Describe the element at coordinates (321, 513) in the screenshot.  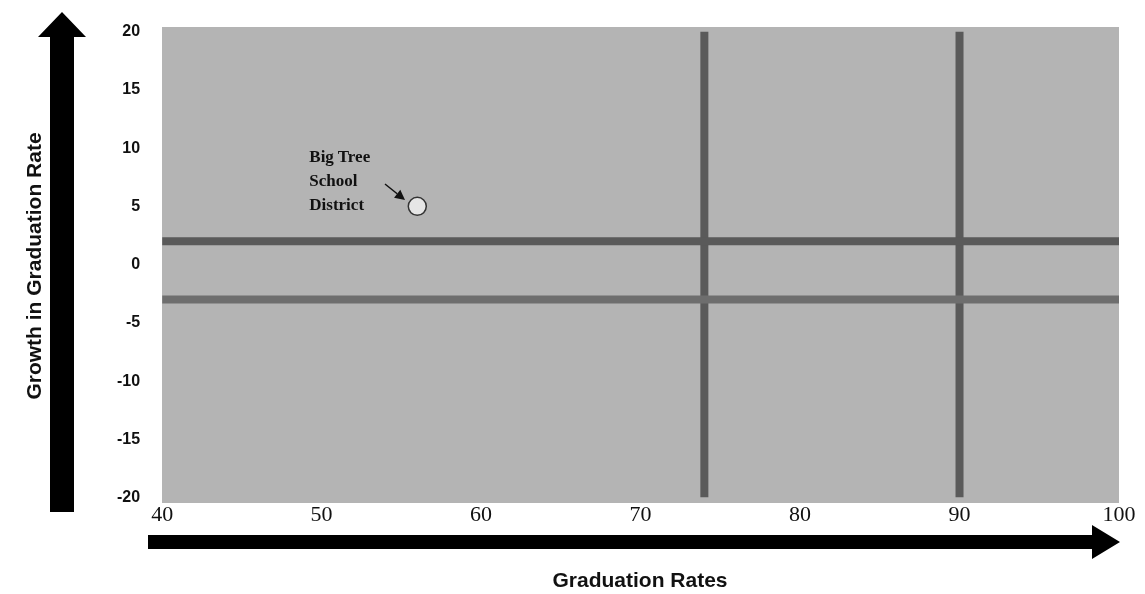
I see `x-tick-label: 50` at that location.